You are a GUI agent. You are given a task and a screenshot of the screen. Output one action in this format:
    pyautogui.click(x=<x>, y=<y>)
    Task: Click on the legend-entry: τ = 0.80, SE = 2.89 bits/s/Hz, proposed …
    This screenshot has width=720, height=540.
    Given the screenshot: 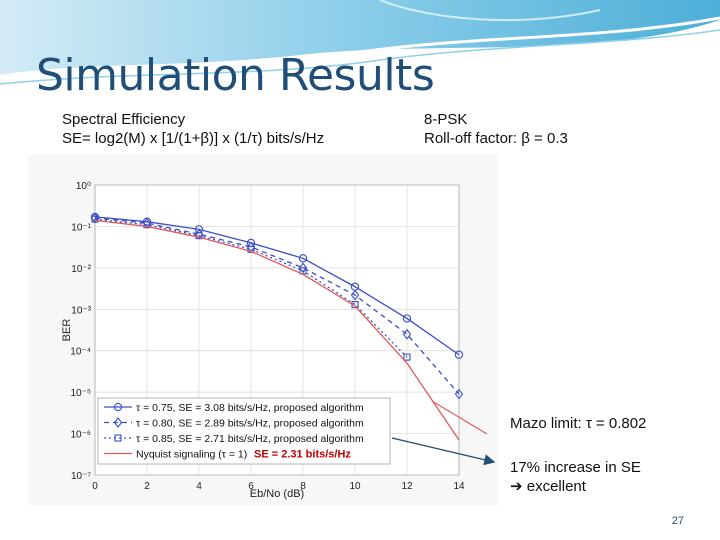 What is the action you would take?
    pyautogui.click(x=250, y=424)
    